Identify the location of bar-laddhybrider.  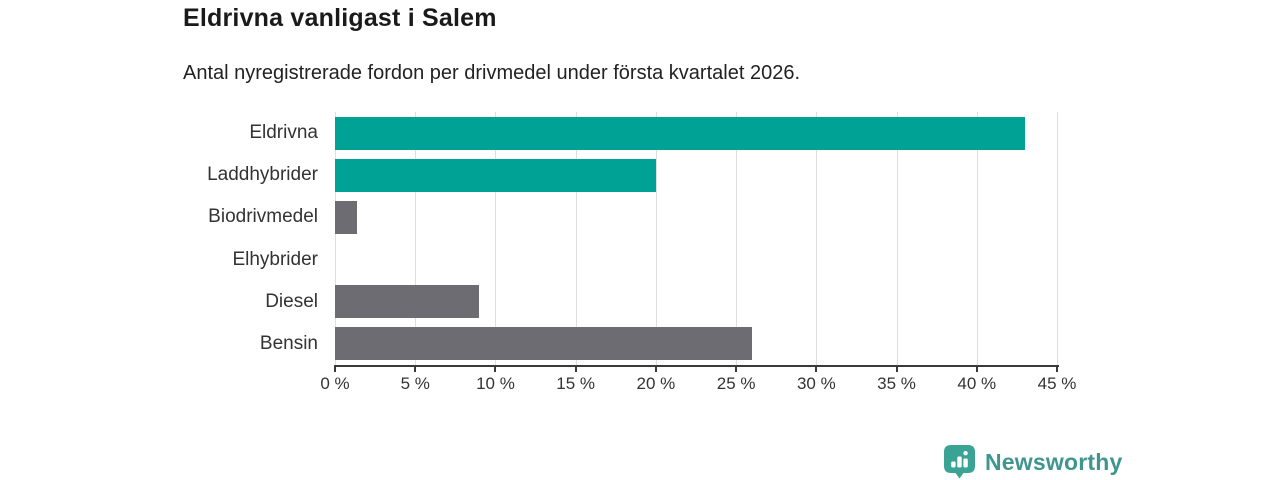
(495, 175).